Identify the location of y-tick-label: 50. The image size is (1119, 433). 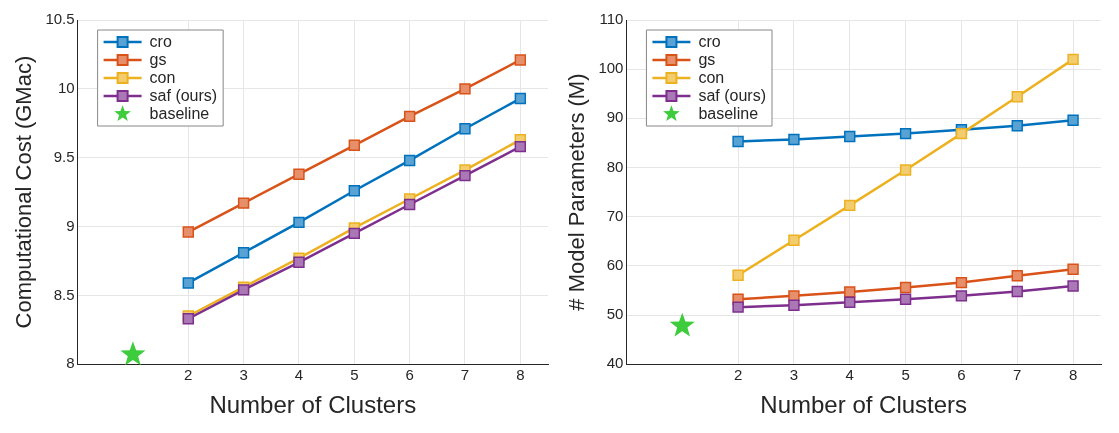
(615, 314).